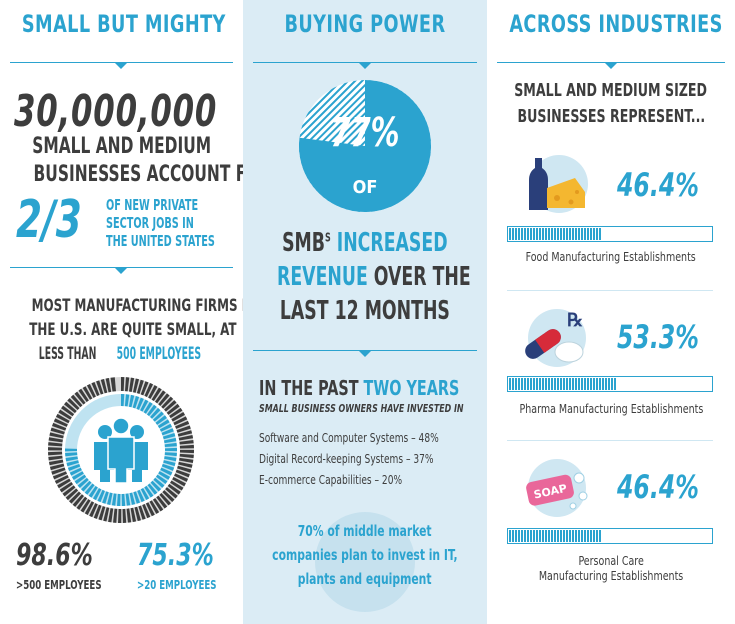  What do you see at coordinates (374, 277) in the screenshot?
I see `revenue-text: REVENUE OVER THE` at bounding box center [374, 277].